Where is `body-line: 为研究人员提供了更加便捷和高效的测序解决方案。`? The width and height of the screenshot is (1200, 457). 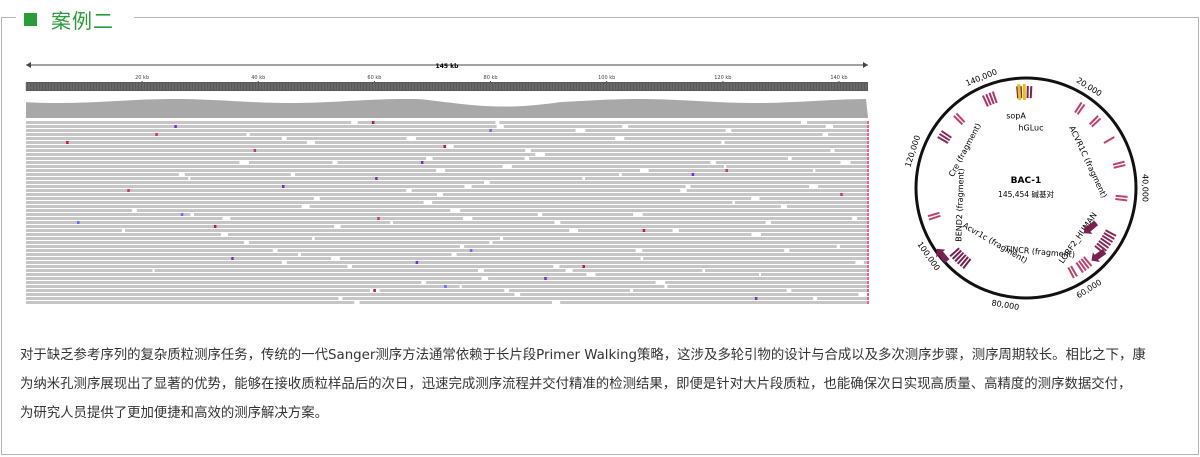
body-line: 为研究人员提供了更加便捷和高效的测序解决方案。 is located at coordinates (174, 413).